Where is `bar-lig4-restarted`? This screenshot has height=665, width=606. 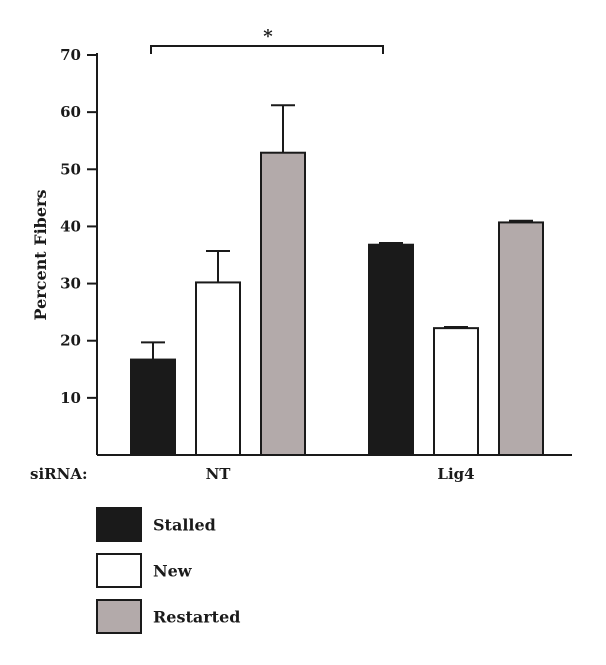
bar-lig4-restarted is located at coordinates (521, 338).